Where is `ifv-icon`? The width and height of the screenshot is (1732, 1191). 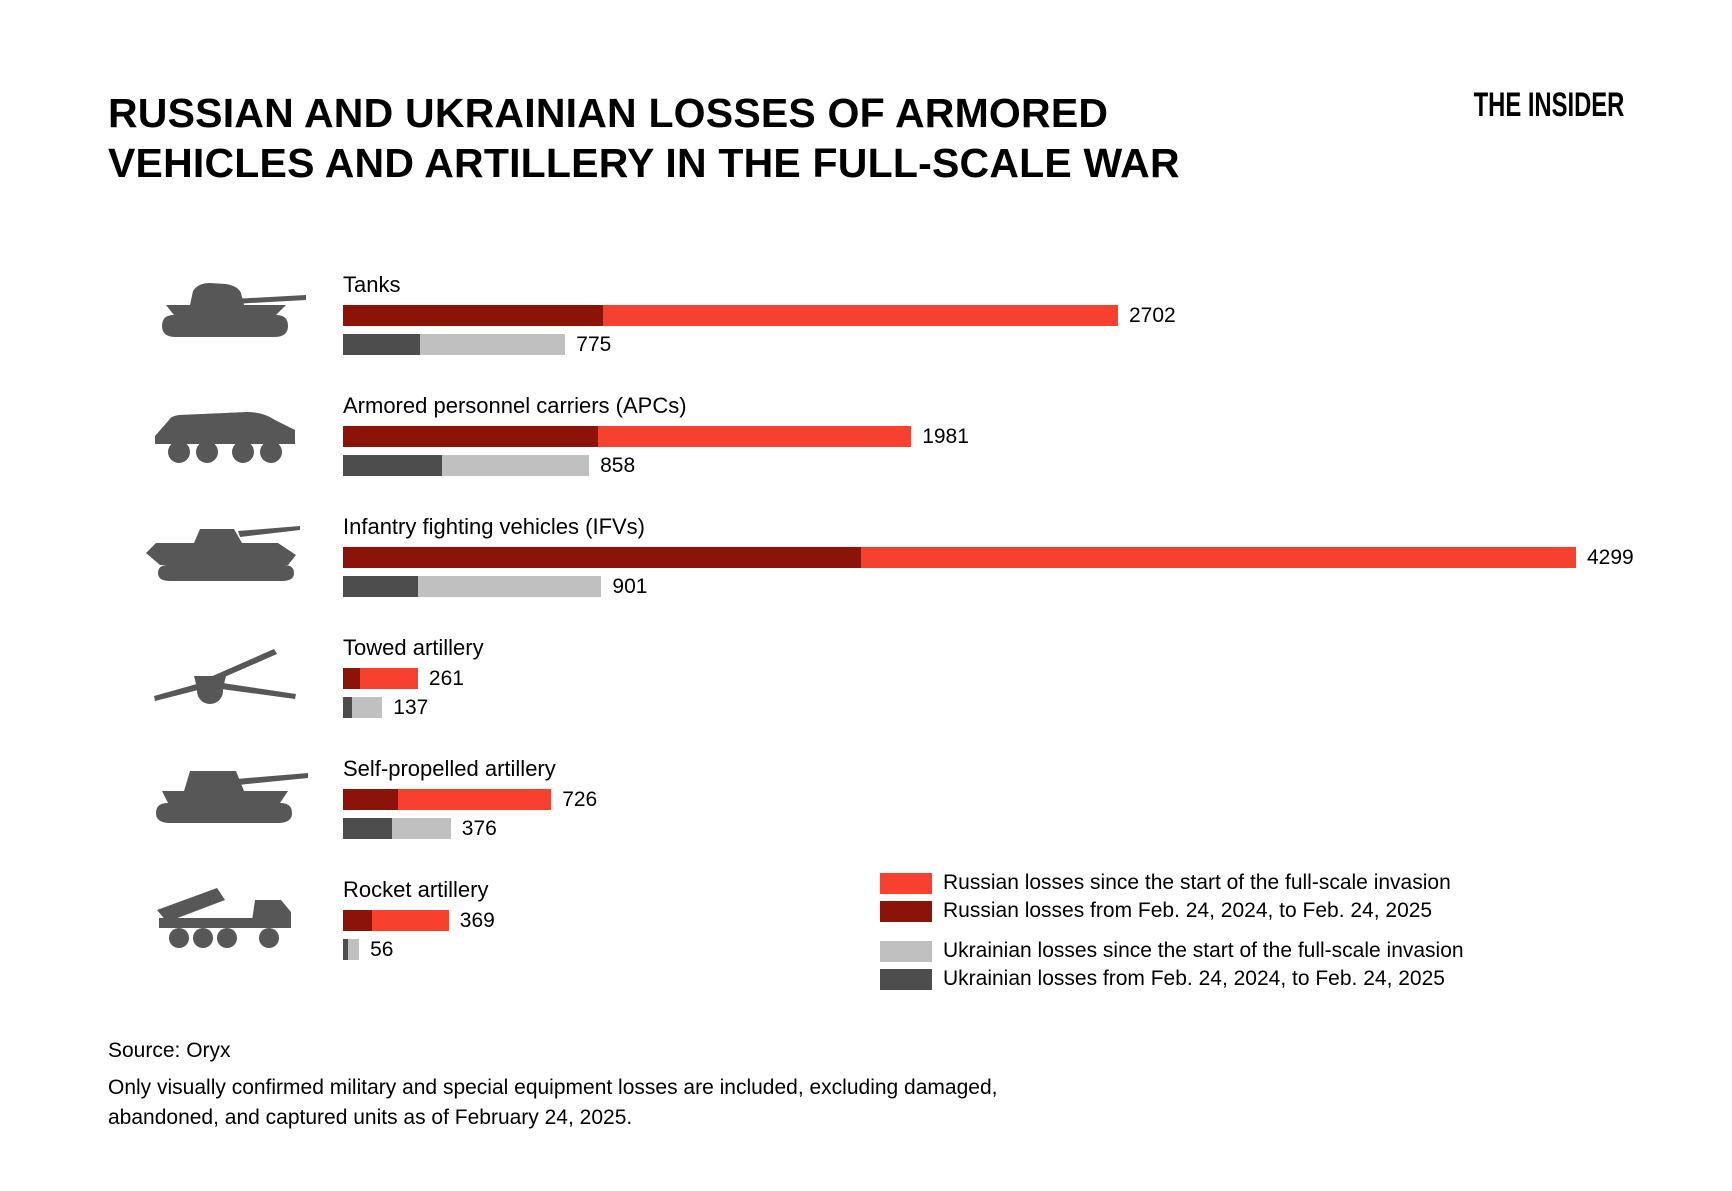 ifv-icon is located at coordinates (225, 556).